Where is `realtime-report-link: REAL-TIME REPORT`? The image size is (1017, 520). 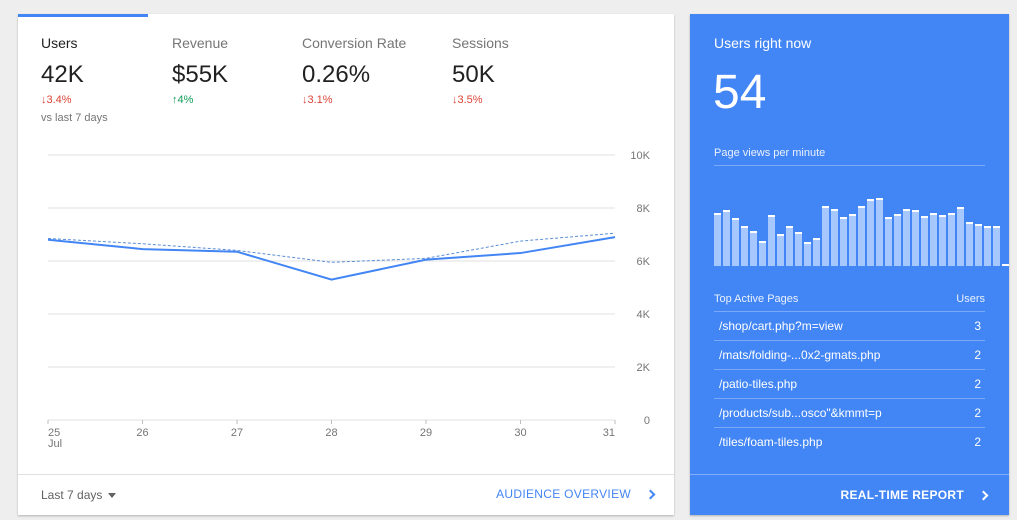 realtime-report-link: REAL-TIME REPORT is located at coordinates (914, 495).